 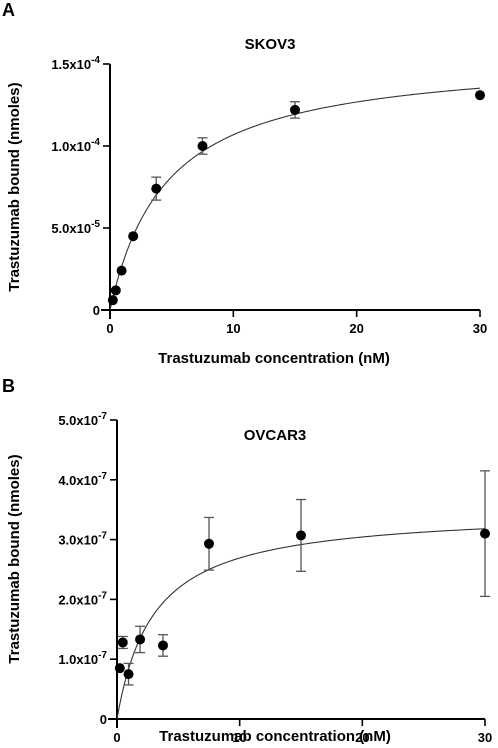 I want to click on y-tick-label: 1.0x10⁻⁴, so click(x=75, y=145).